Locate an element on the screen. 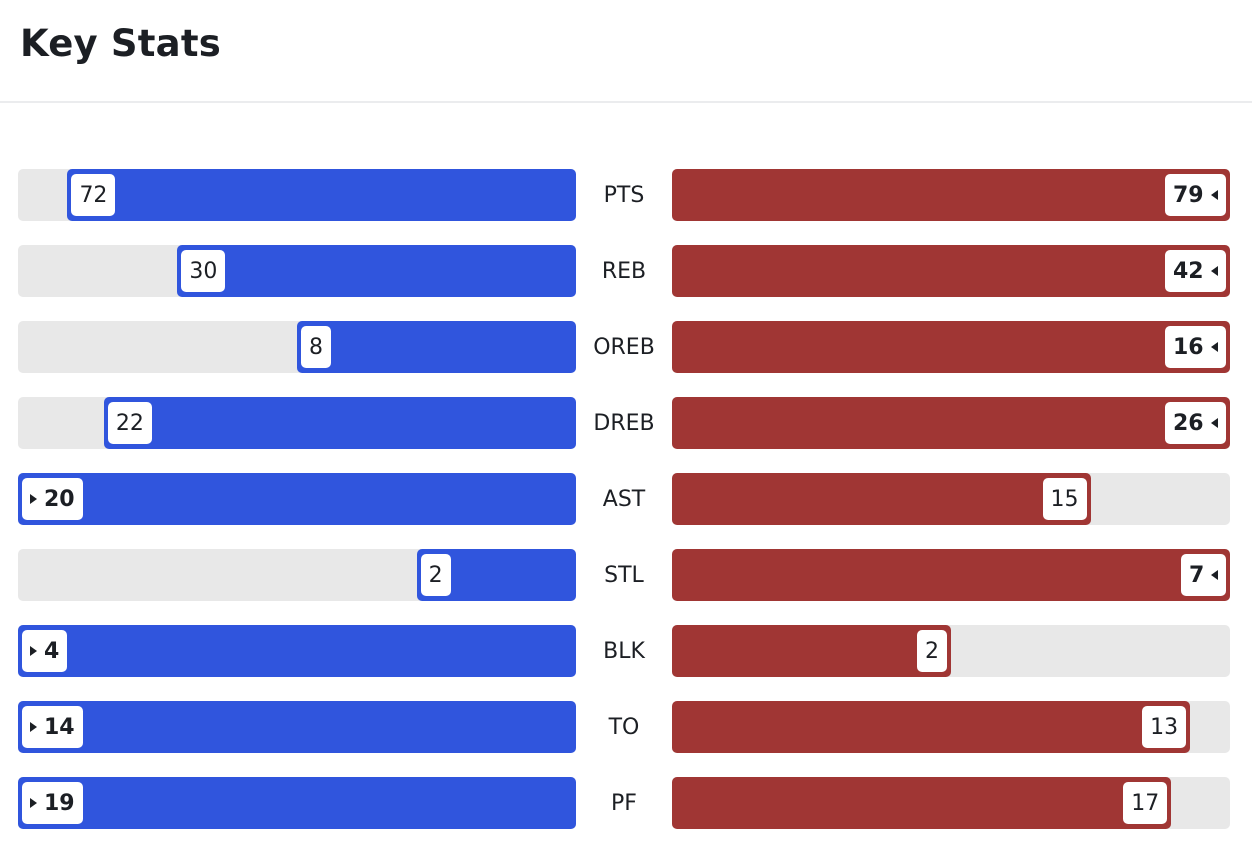 The height and width of the screenshot is (852, 1252). away-value: 13 is located at coordinates (1164, 727).